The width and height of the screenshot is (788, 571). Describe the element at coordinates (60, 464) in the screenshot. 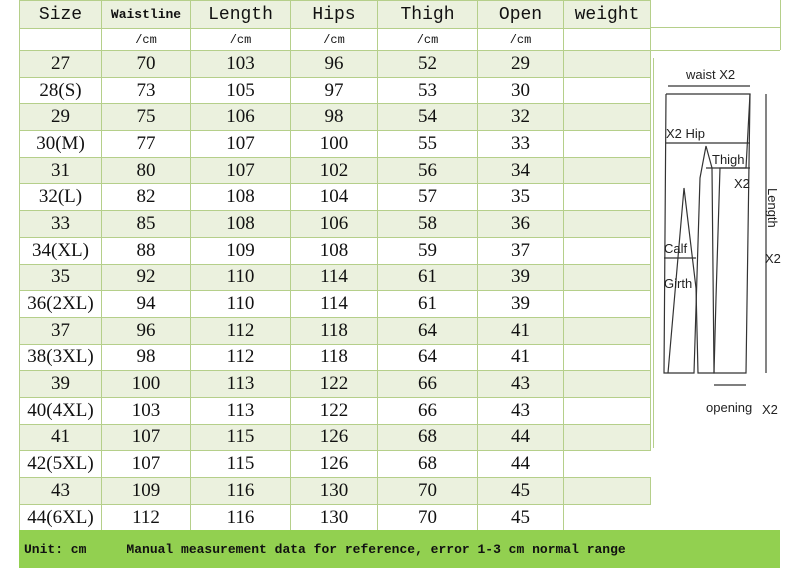

I see `table-cell: 42(5XL)` at that location.